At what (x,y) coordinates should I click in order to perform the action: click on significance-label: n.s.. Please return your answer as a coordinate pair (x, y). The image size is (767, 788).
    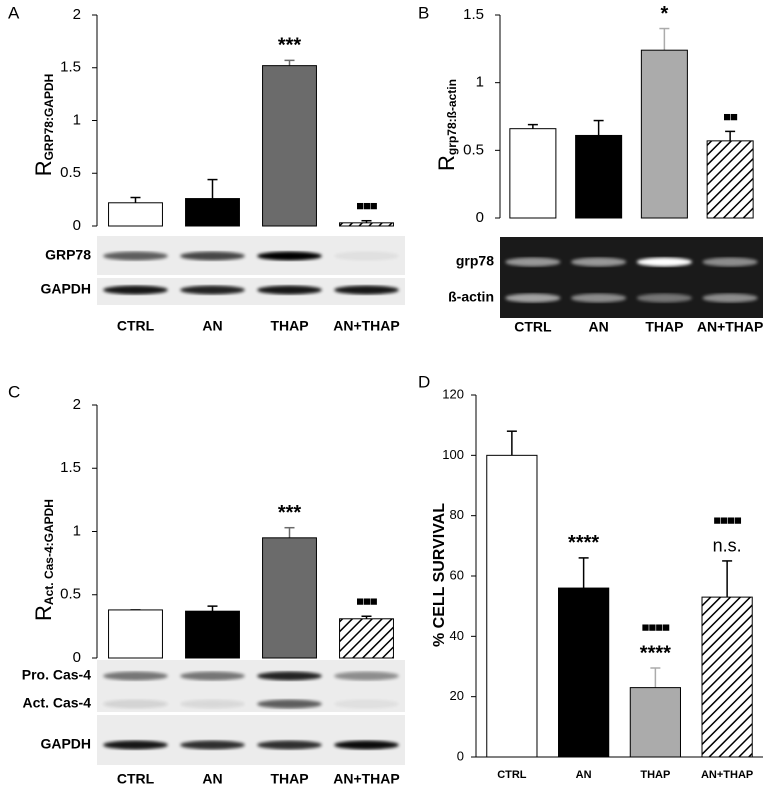
    Looking at the image, I should click on (727, 546).